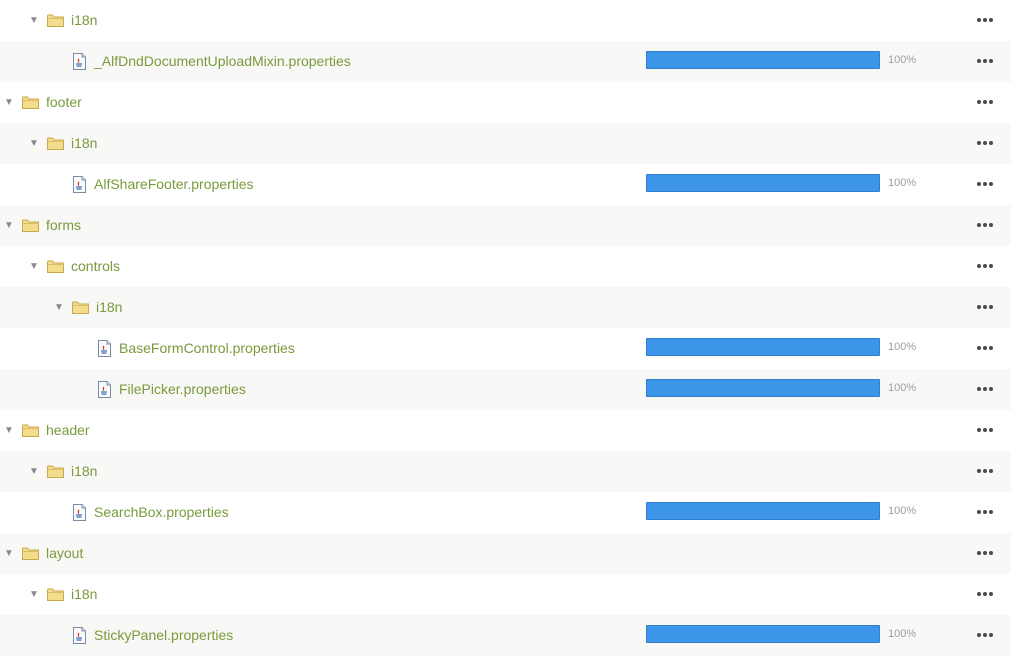  Describe the element at coordinates (505, 266) in the screenshot. I see `folder-row: ▼ controls` at that location.